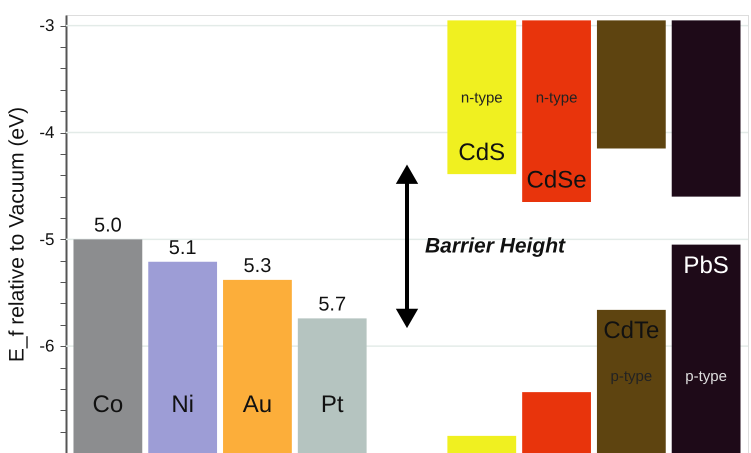 The width and height of the screenshot is (751, 453). What do you see at coordinates (108, 404) in the screenshot?
I see `x-tick-label: Co` at bounding box center [108, 404].